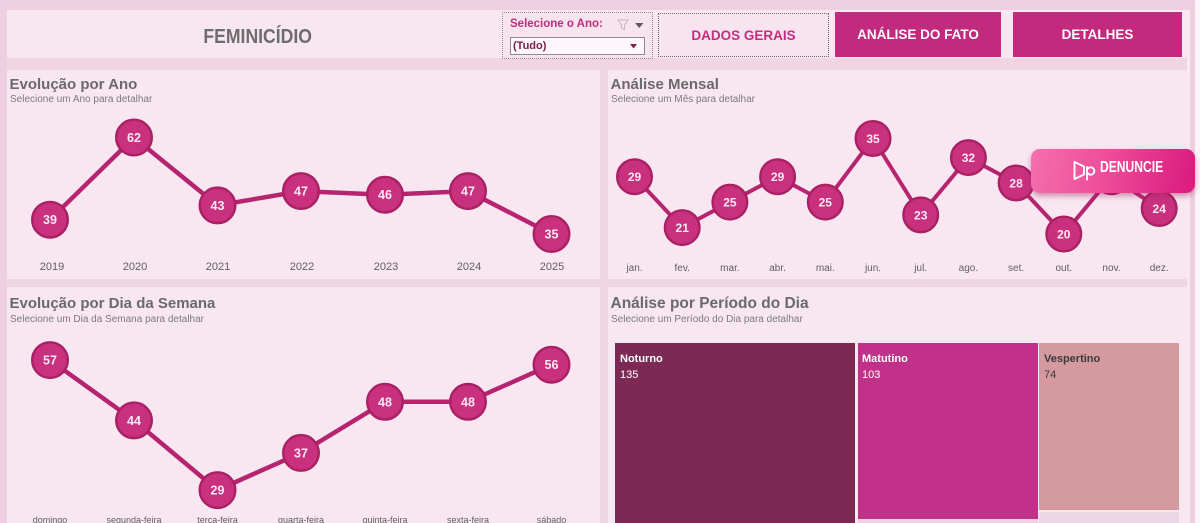  What do you see at coordinates (968, 268) in the screenshot?
I see `svg-text: ago.` at bounding box center [968, 268].